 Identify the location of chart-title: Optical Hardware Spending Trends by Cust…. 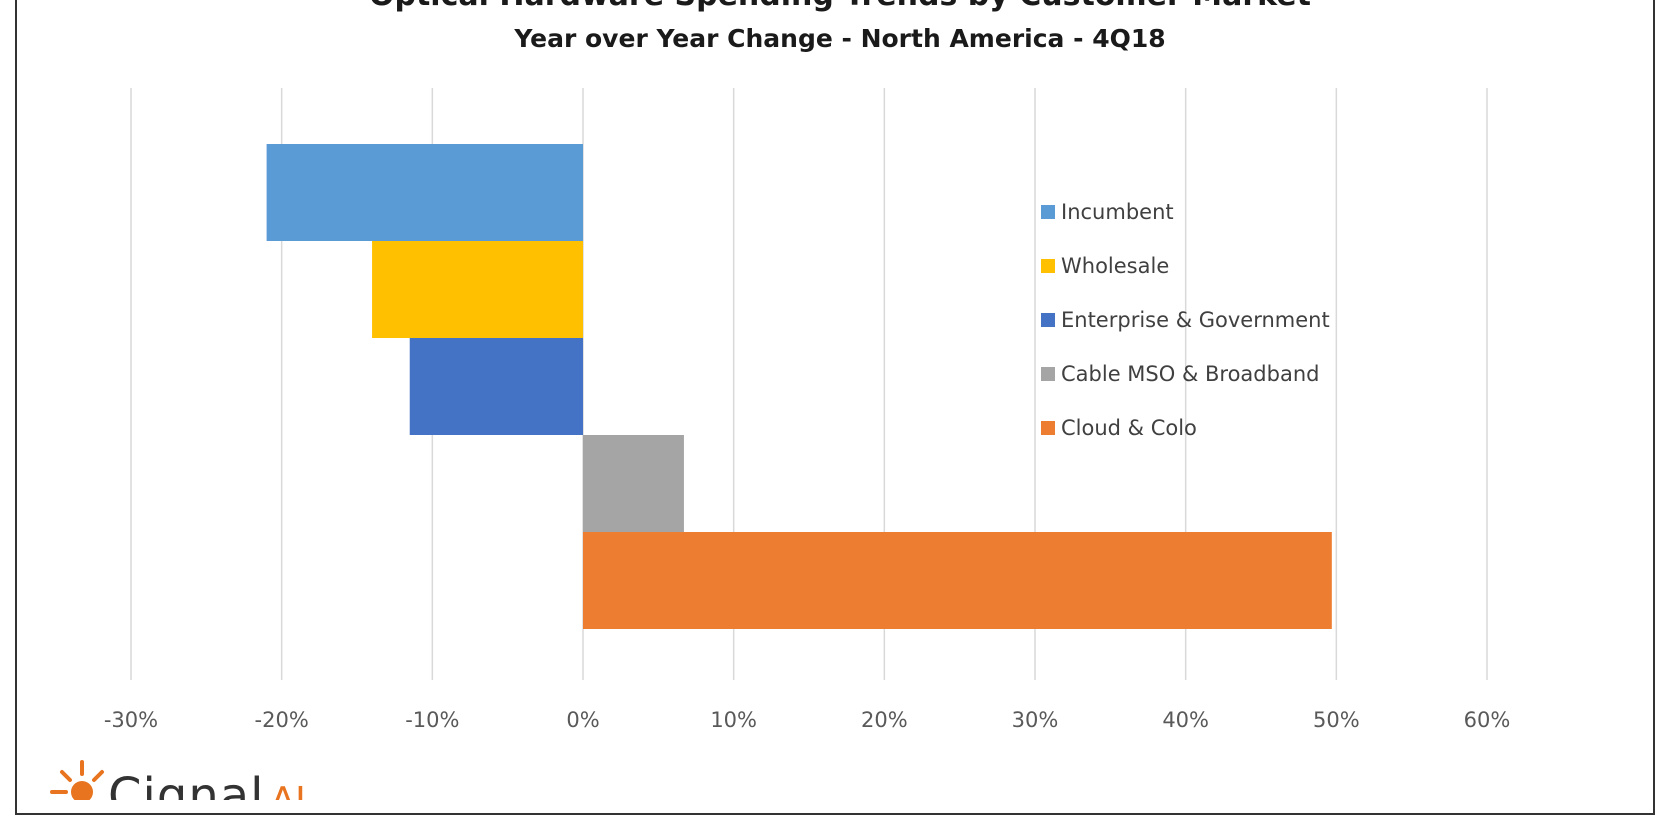
(840, 6).